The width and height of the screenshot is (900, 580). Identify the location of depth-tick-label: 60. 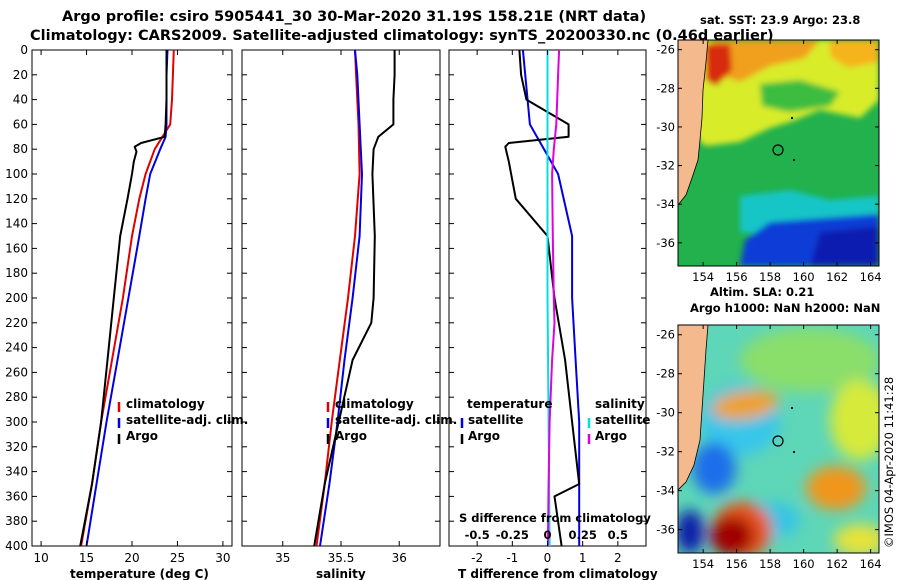
(20, 124).